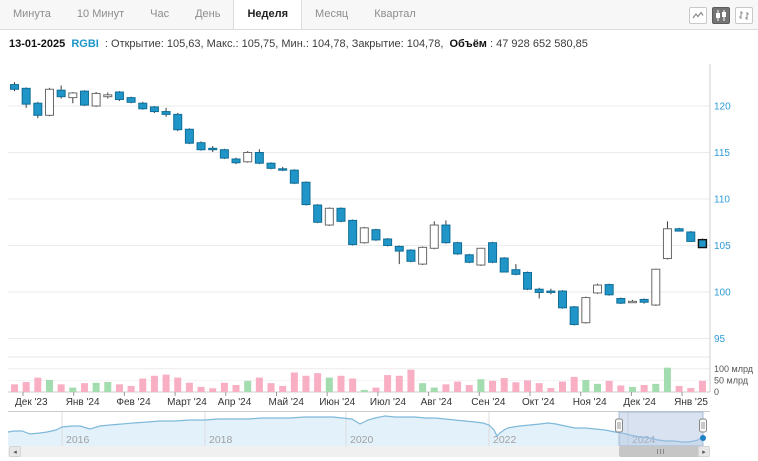  What do you see at coordinates (691, 402) in the screenshot?
I see `month-label: Янв '25` at bounding box center [691, 402].